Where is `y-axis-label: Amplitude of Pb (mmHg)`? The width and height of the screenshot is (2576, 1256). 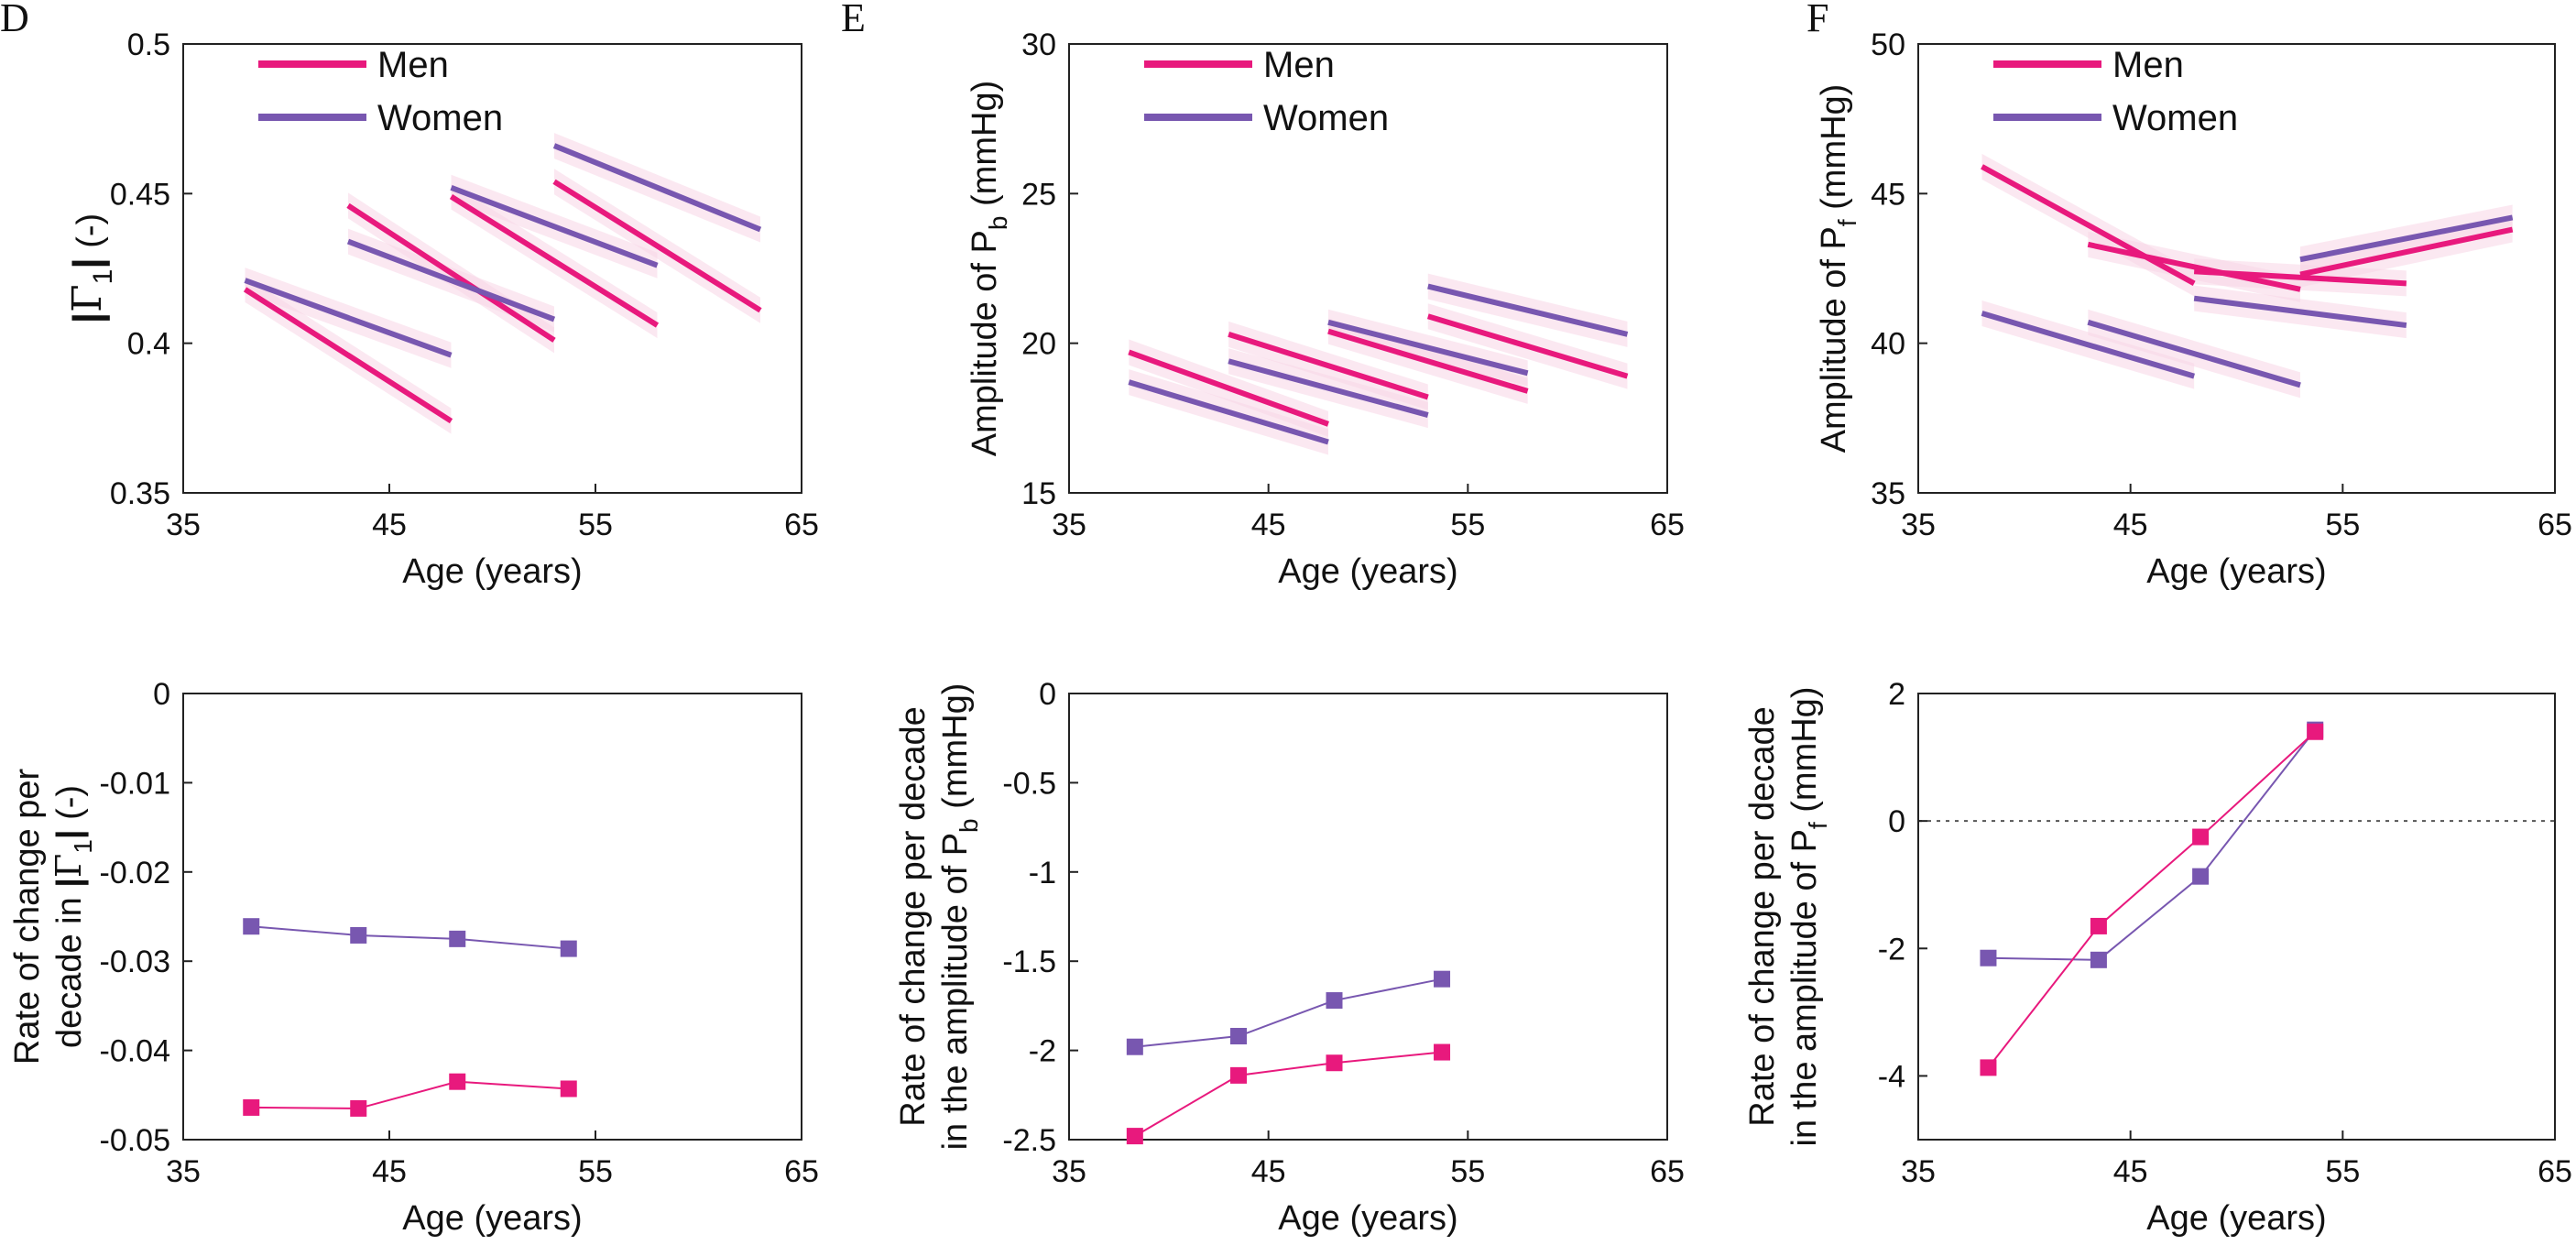
y-axis-label: Amplitude of Pb (mmHg) is located at coordinates (989, 268).